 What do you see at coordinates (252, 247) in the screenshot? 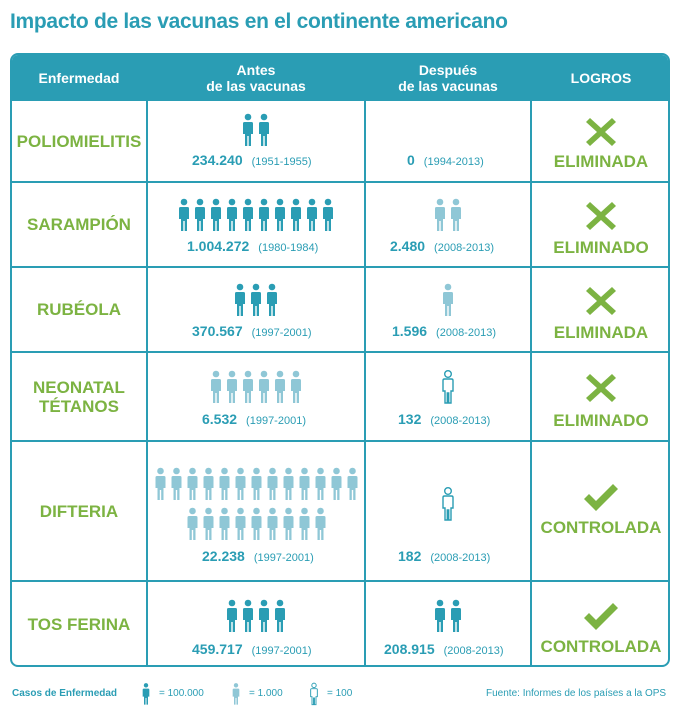
I see `before-cases: 1.004.272 (1980-1984)` at bounding box center [252, 247].